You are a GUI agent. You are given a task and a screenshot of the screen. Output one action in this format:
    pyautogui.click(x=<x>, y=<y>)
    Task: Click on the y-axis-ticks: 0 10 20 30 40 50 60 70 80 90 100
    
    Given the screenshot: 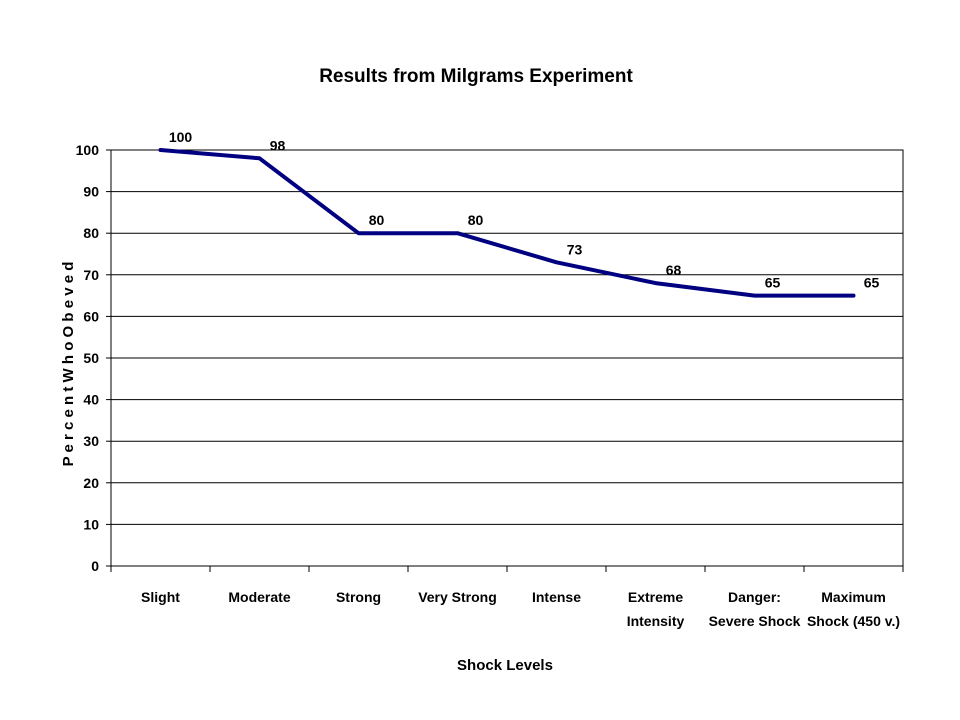 What is the action you would take?
    pyautogui.click(x=93, y=358)
    